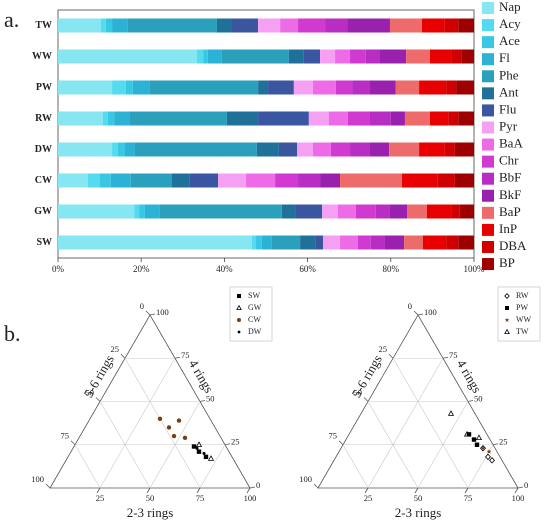 The image size is (550, 524). I want to click on axis-label: 2-3 rings, so click(418, 512).